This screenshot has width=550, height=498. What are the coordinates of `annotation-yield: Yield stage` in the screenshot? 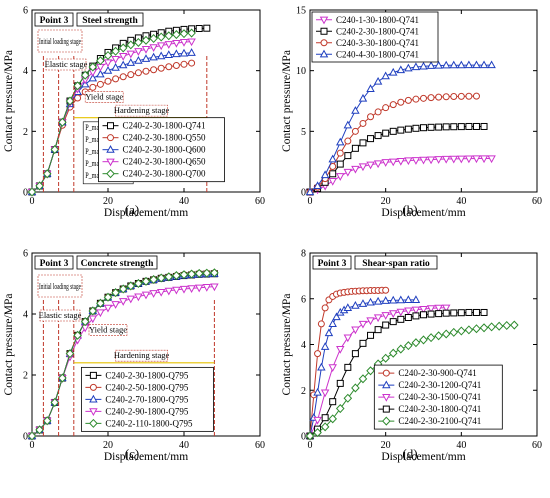 It's located at (108, 329).